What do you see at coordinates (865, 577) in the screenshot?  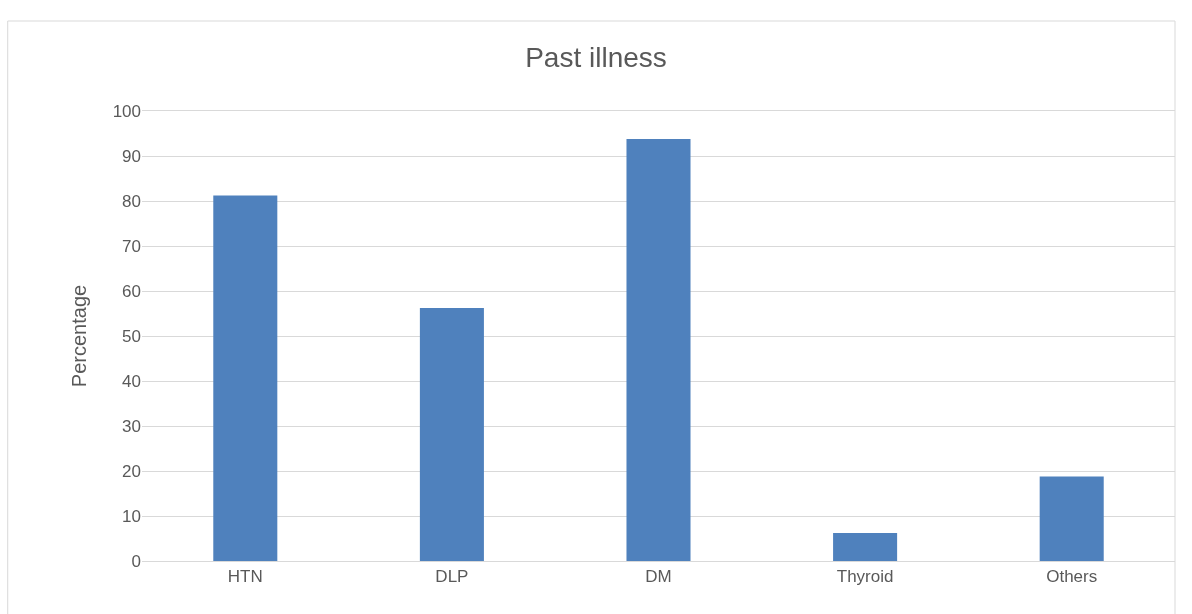 I see `x-tick-label: Thyroid` at bounding box center [865, 577].